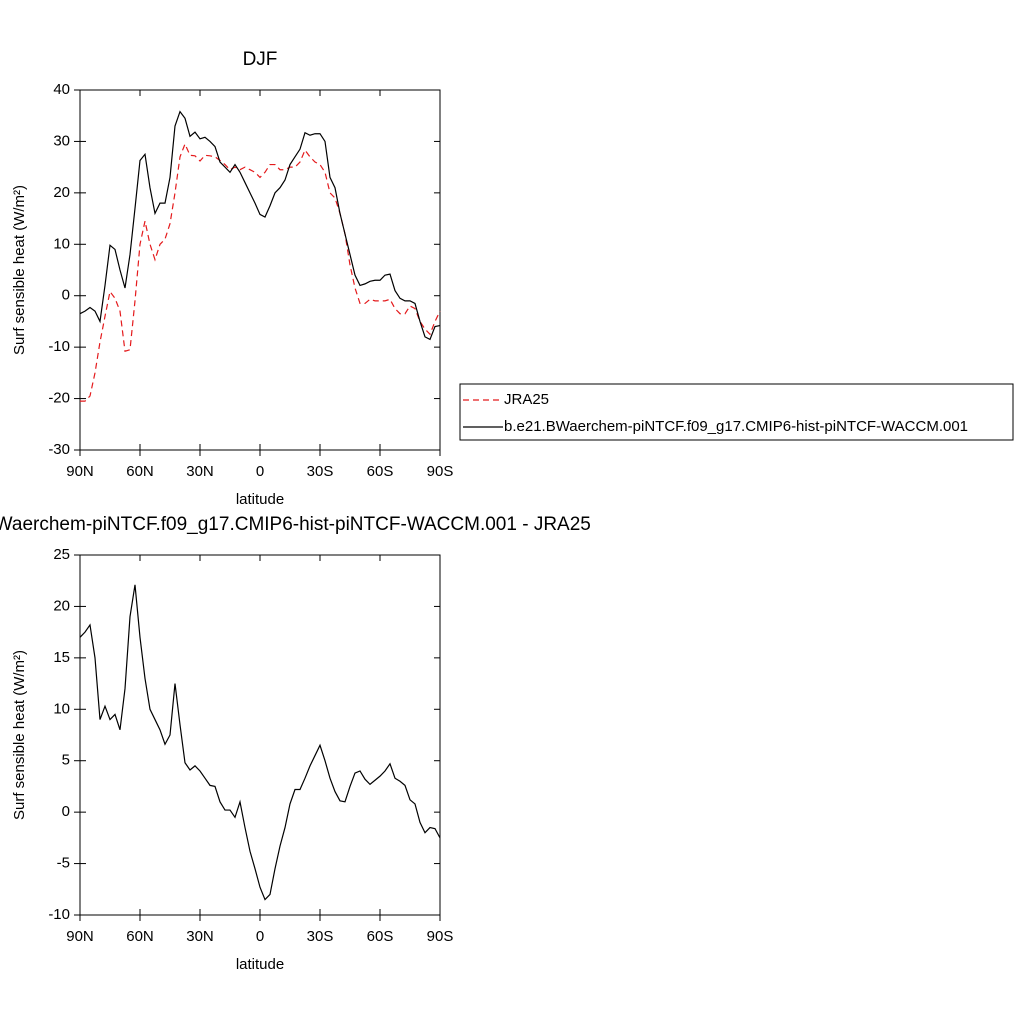  Describe the element at coordinates (61, 657) in the screenshot. I see `y-tick-label: 15` at that location.